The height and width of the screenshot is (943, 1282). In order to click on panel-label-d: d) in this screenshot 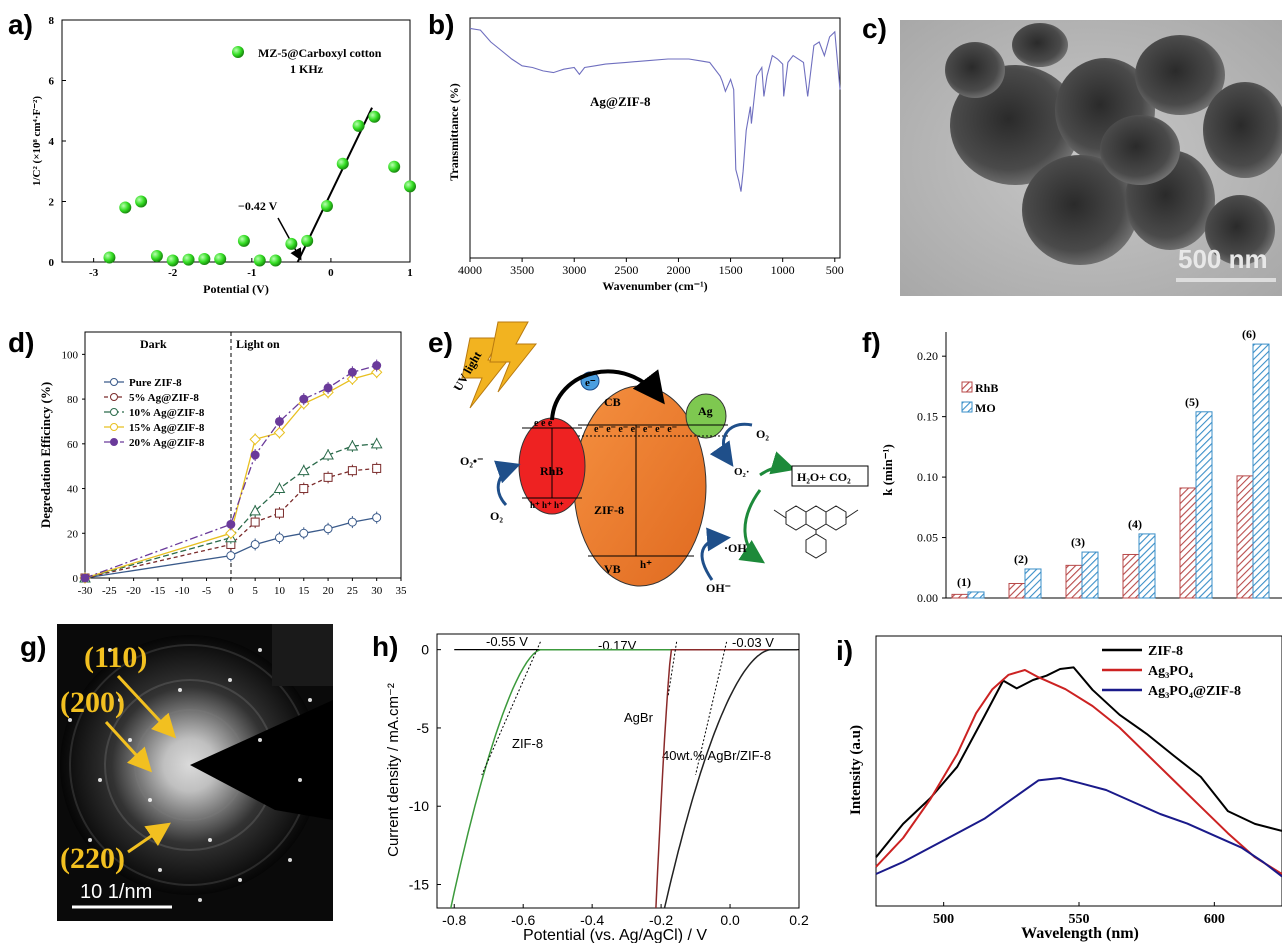, I will do `click(21, 342)`.